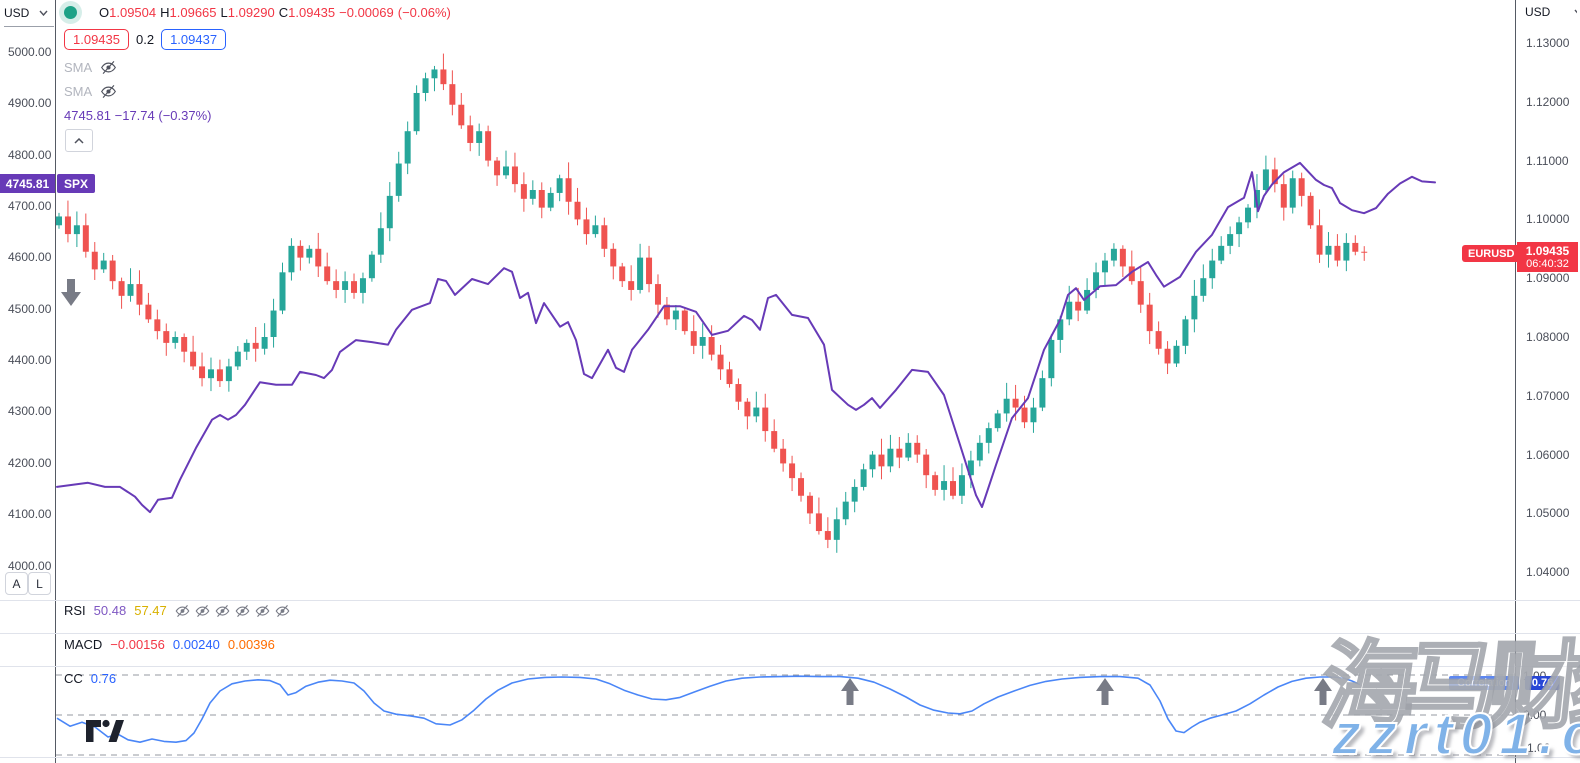 Image resolution: width=1580 pixels, height=763 pixels. What do you see at coordinates (1484, 683) in the screenshot?
I see `correlation-badge-label: Correlation` at bounding box center [1484, 683].